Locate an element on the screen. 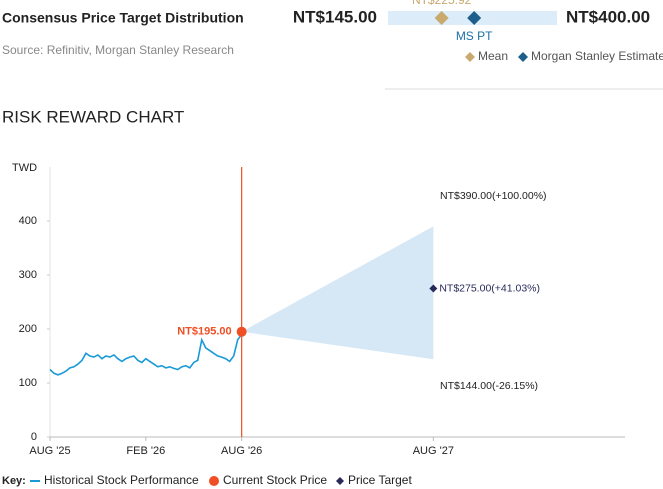  y-tick-label: 0 is located at coordinates (34, 437).